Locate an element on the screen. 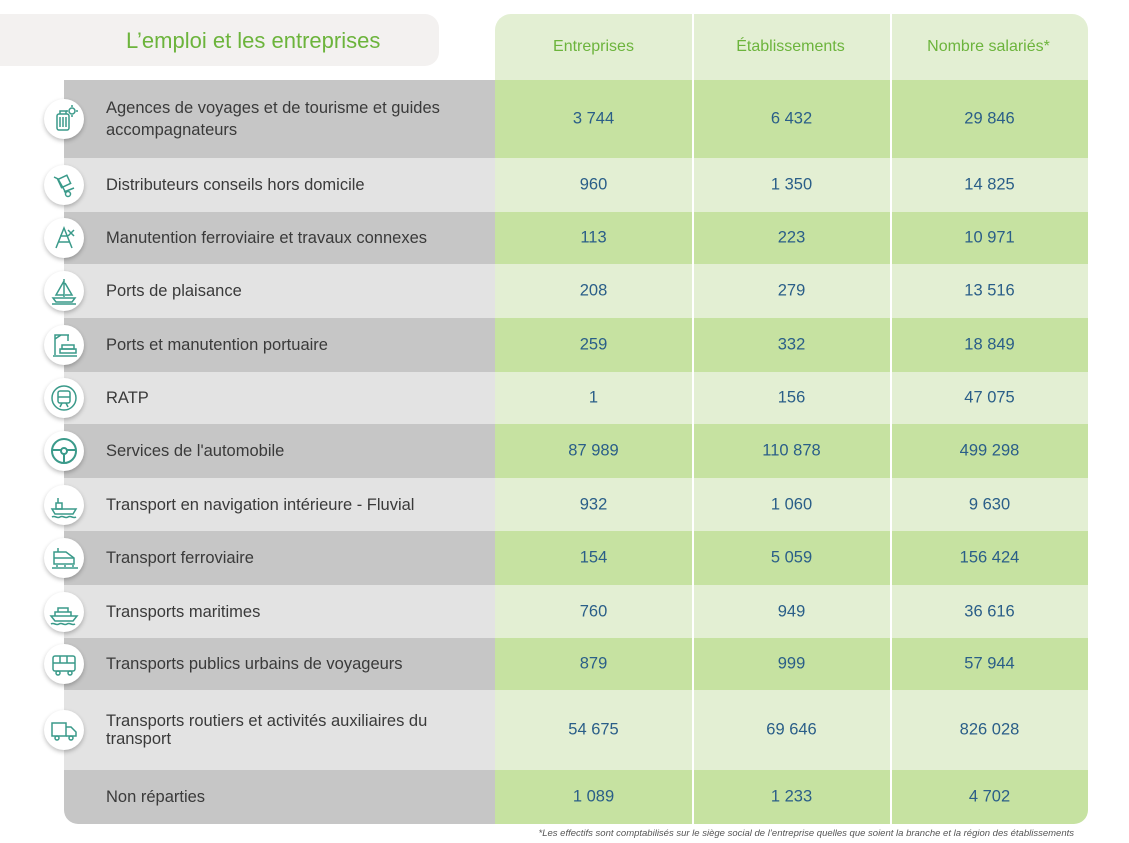 This screenshot has width=1129, height=843. title-box is located at coordinates (219, 40).